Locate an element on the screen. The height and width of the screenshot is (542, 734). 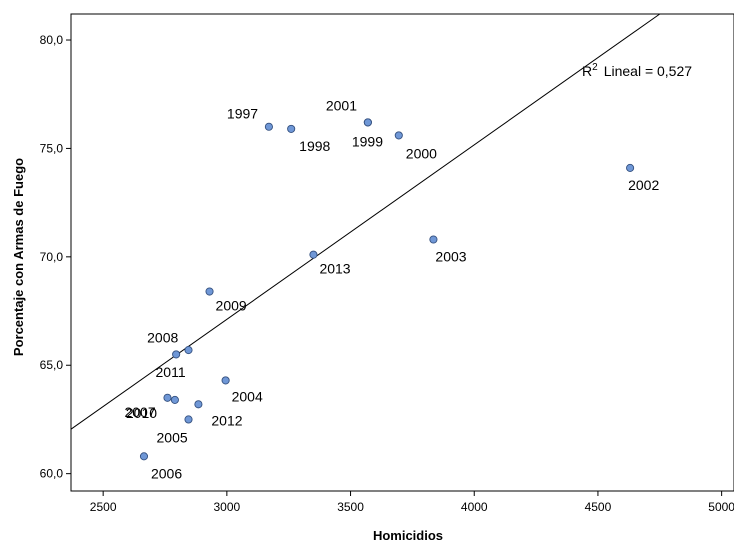
x-tick-label: 2500 is located at coordinates (103, 507).